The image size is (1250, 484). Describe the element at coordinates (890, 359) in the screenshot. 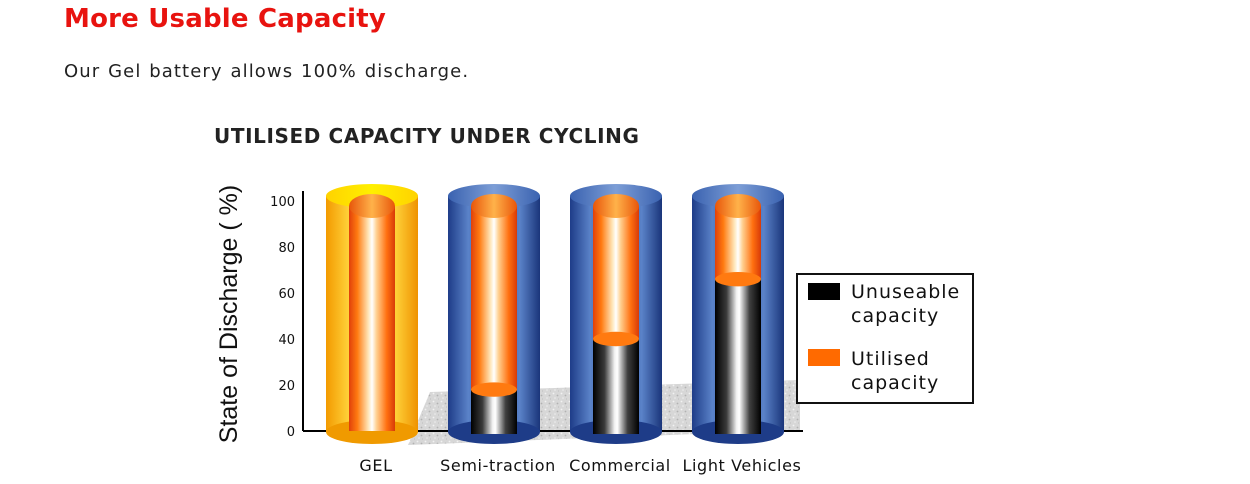

I see `legend-label-utilised-line1: Utilised` at that location.